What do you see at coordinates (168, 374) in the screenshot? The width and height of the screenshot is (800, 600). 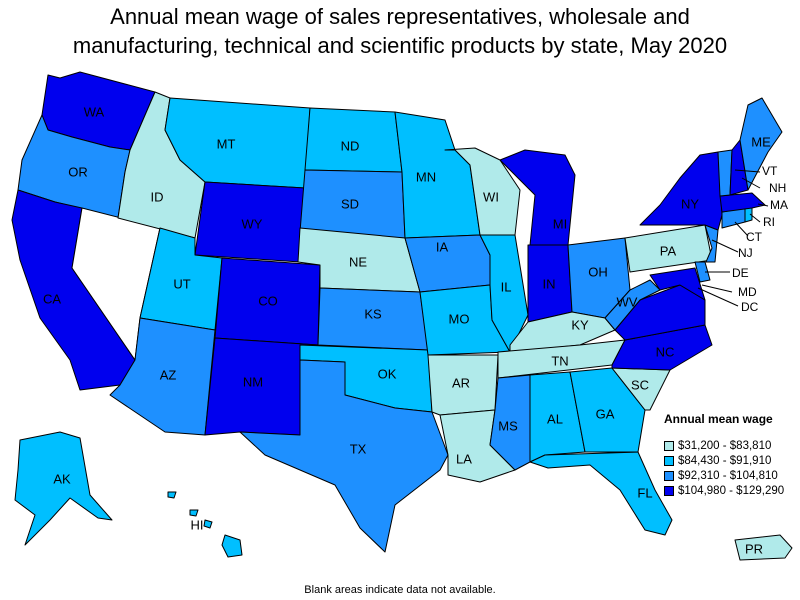 I see `label-az: AZ` at bounding box center [168, 374].